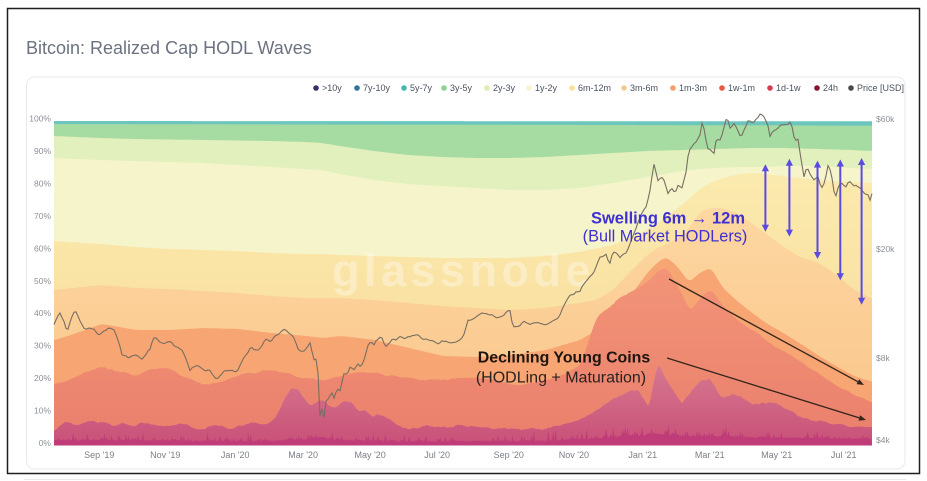  I want to click on svg-text: $60k, so click(885, 119).